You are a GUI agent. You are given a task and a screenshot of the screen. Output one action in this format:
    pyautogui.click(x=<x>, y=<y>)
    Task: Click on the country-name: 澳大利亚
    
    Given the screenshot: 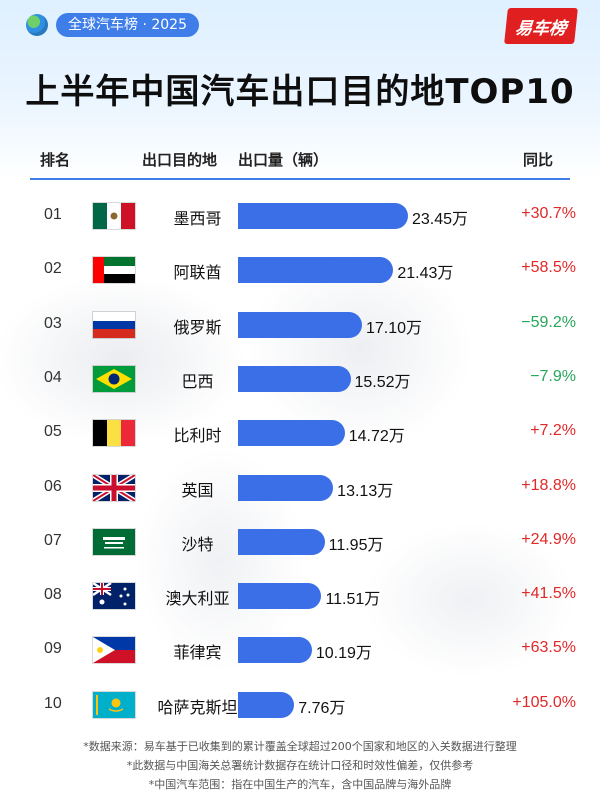 What is the action you would take?
    pyautogui.click(x=197, y=599)
    